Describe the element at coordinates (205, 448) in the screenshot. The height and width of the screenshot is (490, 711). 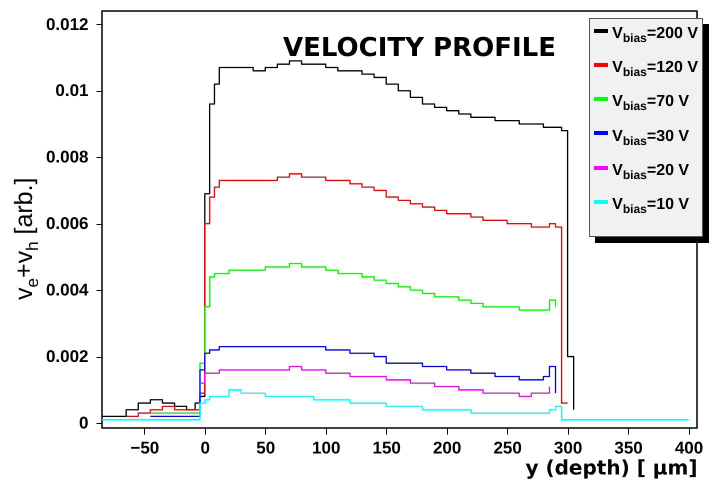
I see `x-tick-label: 0` at that location.